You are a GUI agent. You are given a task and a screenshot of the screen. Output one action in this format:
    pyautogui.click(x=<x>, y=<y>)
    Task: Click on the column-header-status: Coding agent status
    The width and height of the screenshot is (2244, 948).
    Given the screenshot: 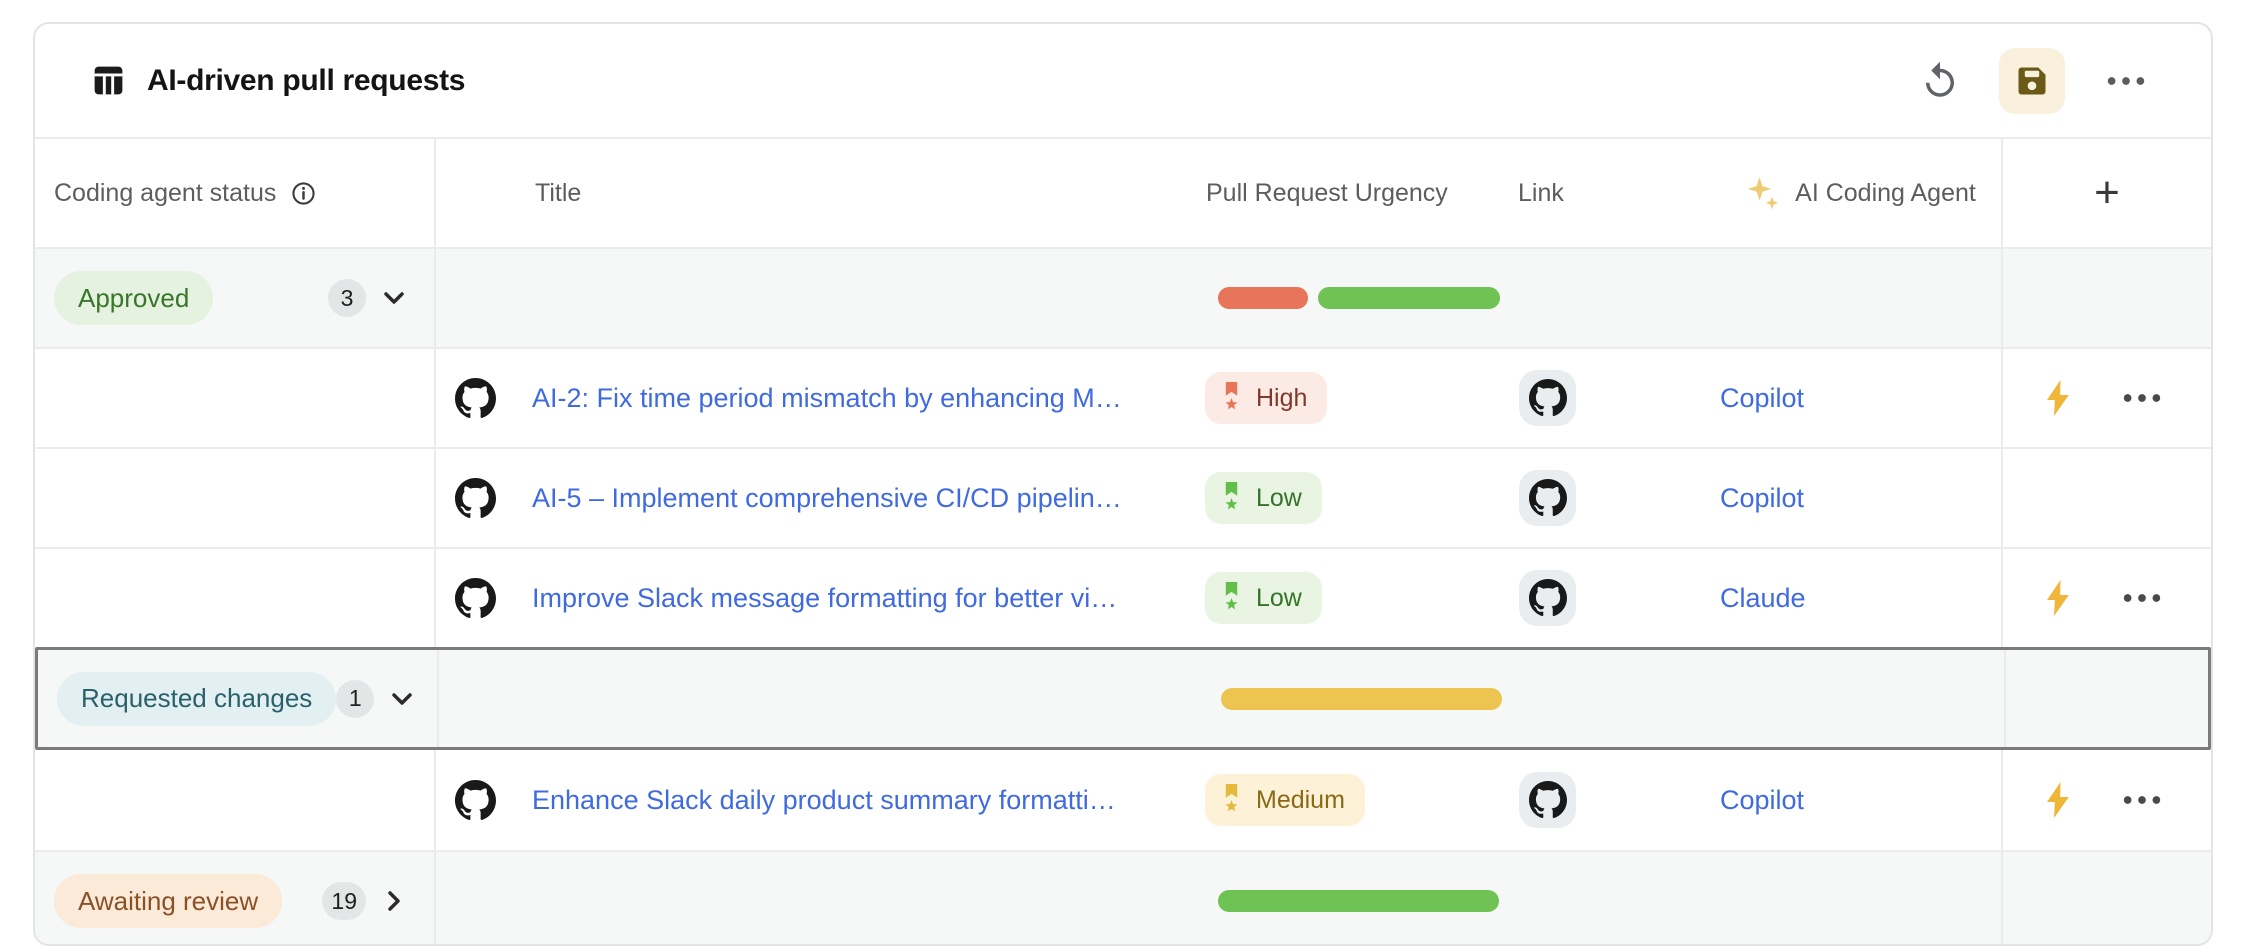 What is the action you would take?
    pyautogui.click(x=235, y=193)
    